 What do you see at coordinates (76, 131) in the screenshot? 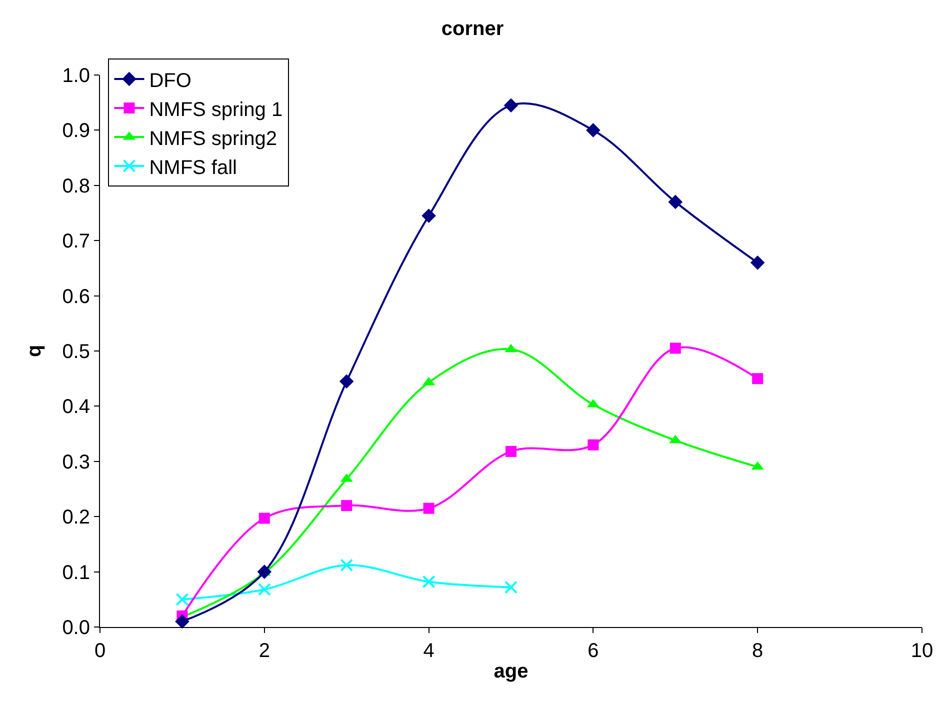
I see `y-tick-label: 0.9` at bounding box center [76, 131].